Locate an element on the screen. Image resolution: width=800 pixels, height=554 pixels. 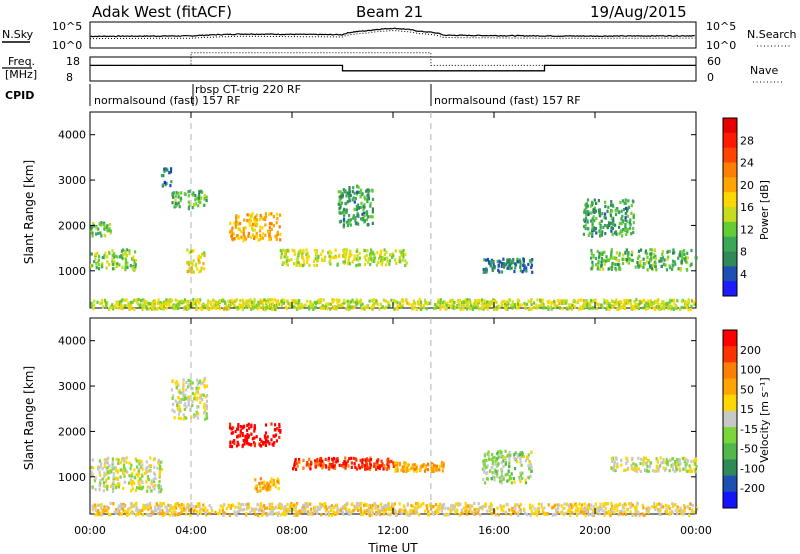
xtick-label: 12:00 is located at coordinates (393, 530).